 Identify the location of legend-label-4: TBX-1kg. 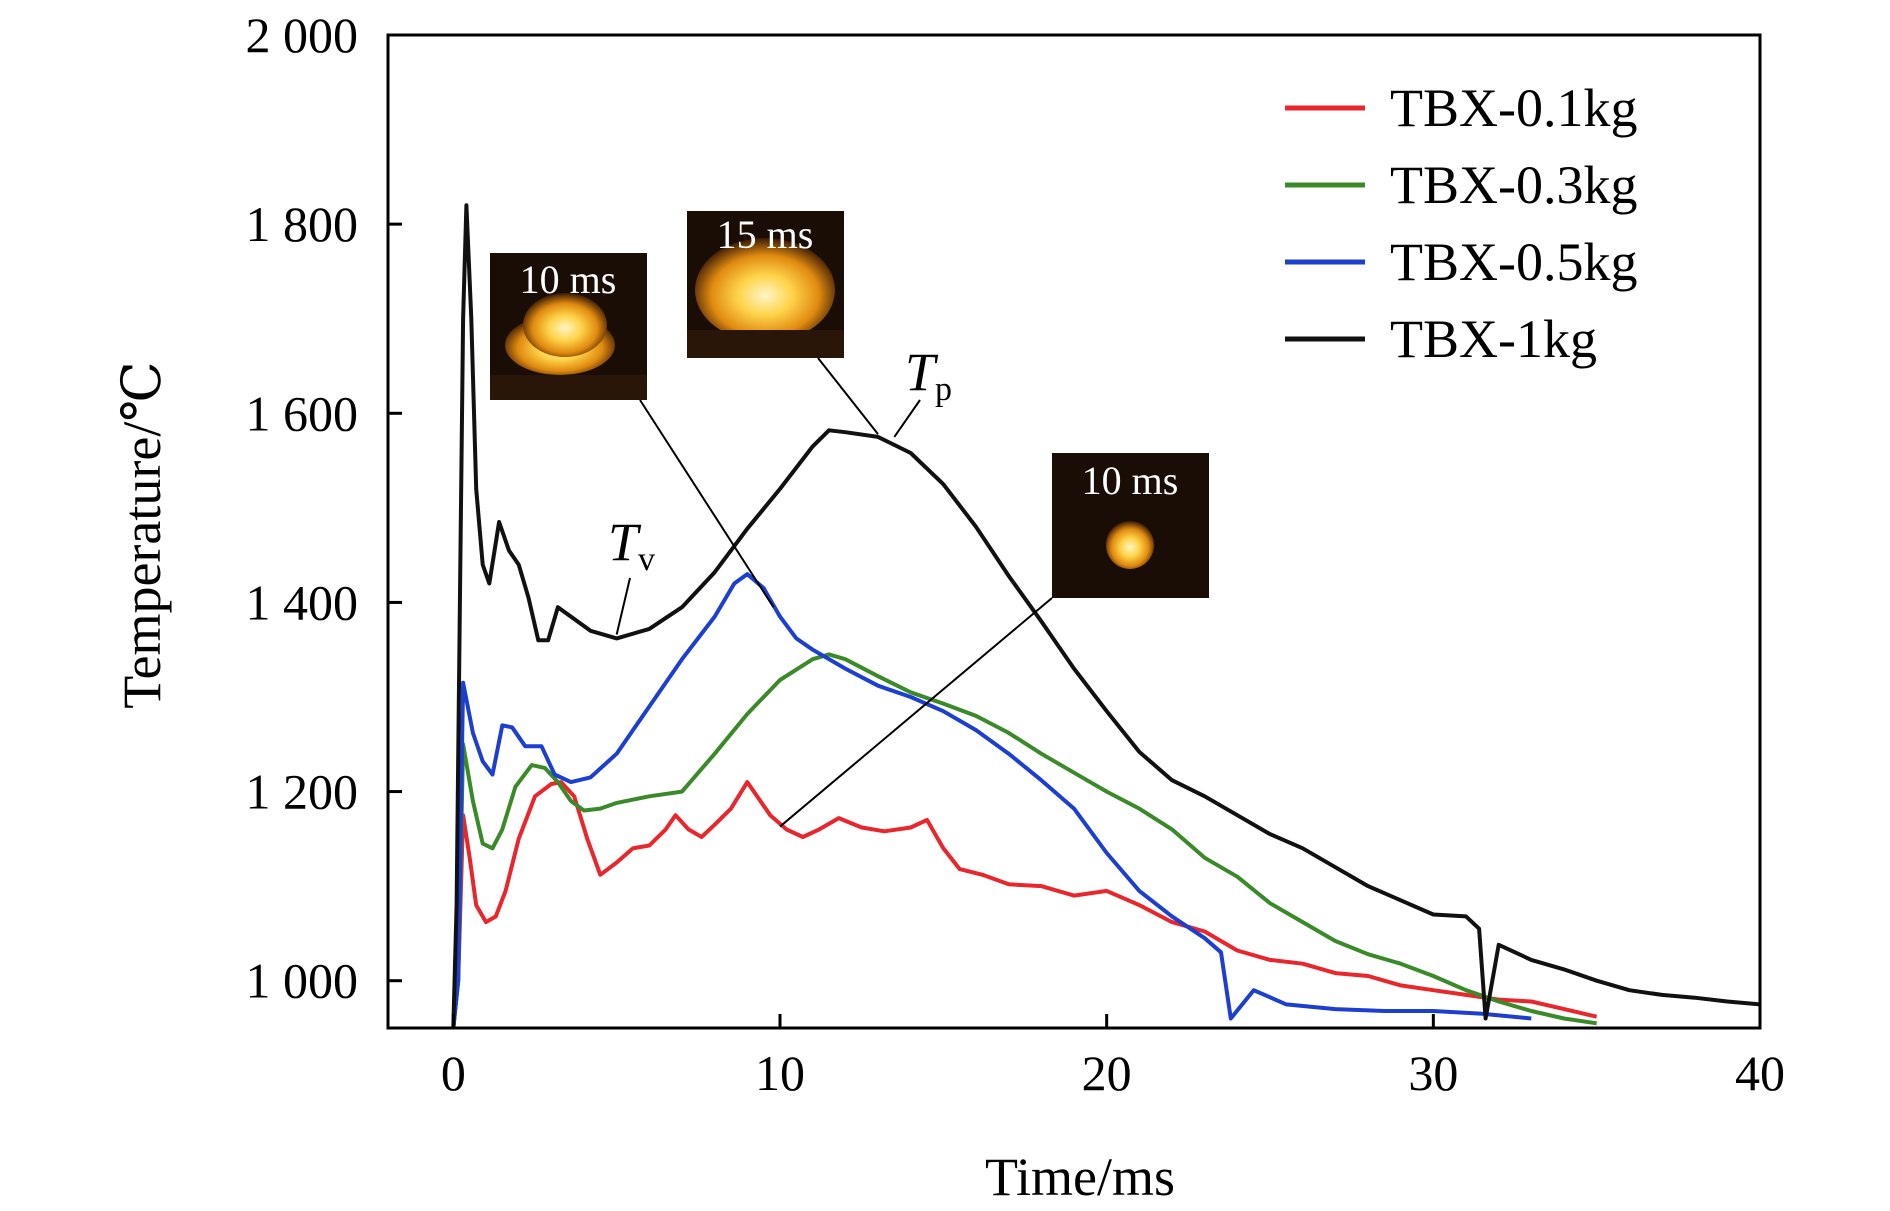
(1493, 339).